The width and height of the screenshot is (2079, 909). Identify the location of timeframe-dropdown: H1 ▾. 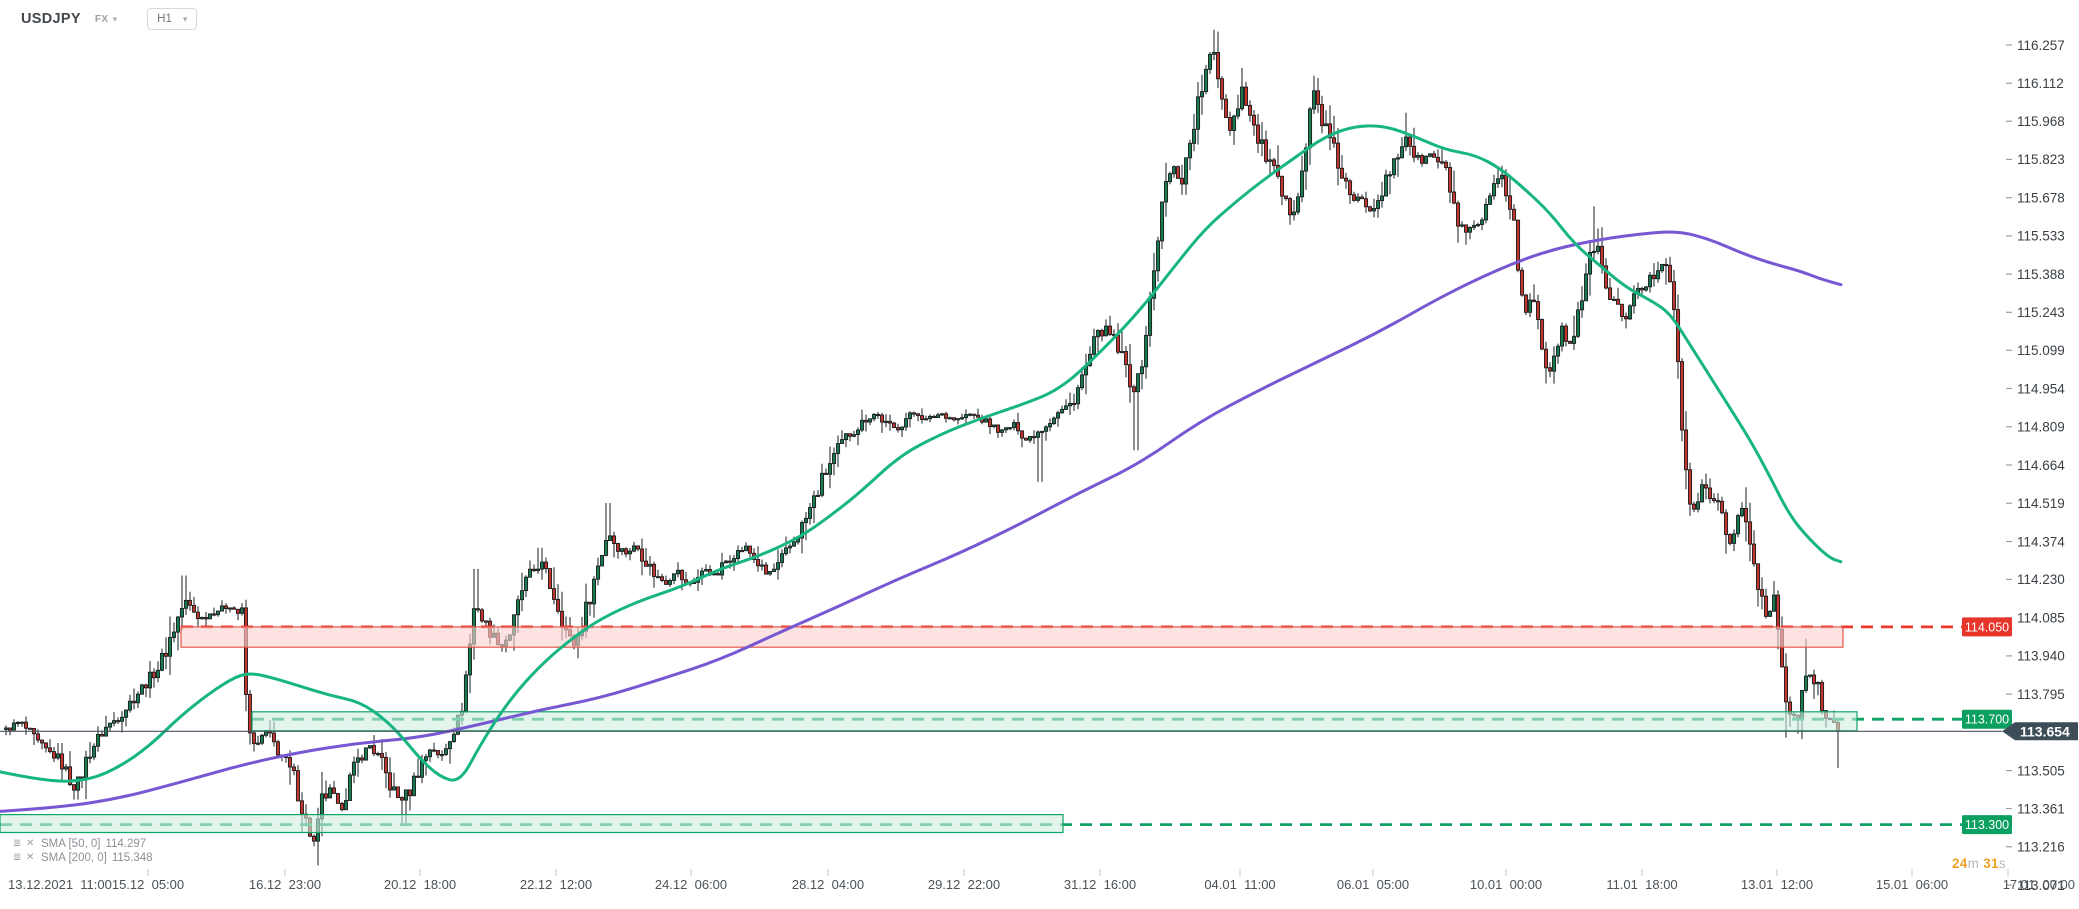
(172, 19).